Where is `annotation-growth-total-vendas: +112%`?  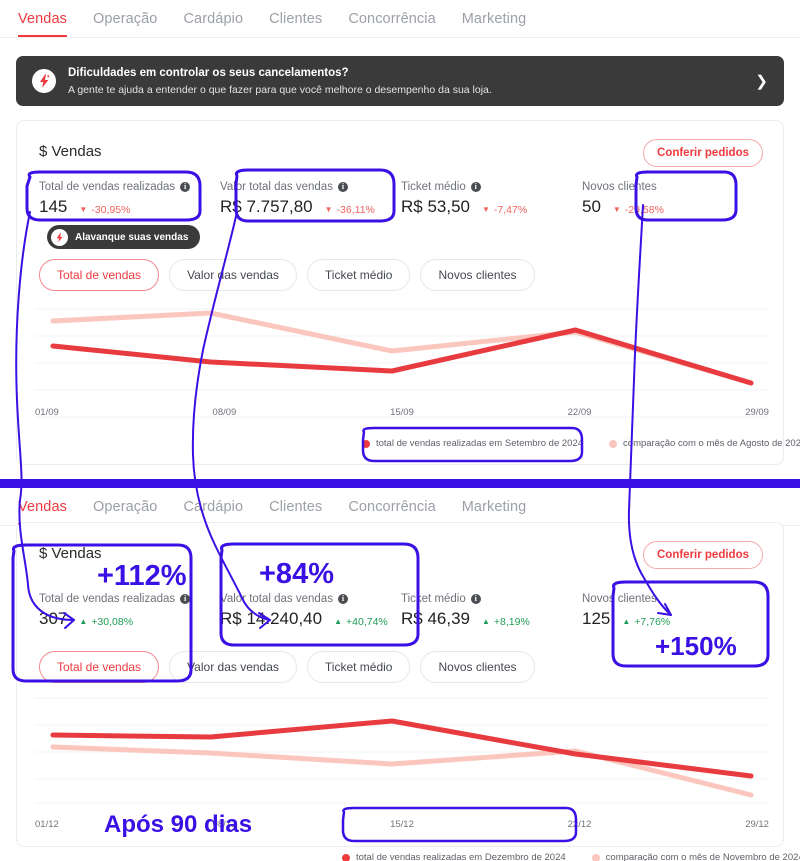 annotation-growth-total-vendas: +112% is located at coordinates (142, 576).